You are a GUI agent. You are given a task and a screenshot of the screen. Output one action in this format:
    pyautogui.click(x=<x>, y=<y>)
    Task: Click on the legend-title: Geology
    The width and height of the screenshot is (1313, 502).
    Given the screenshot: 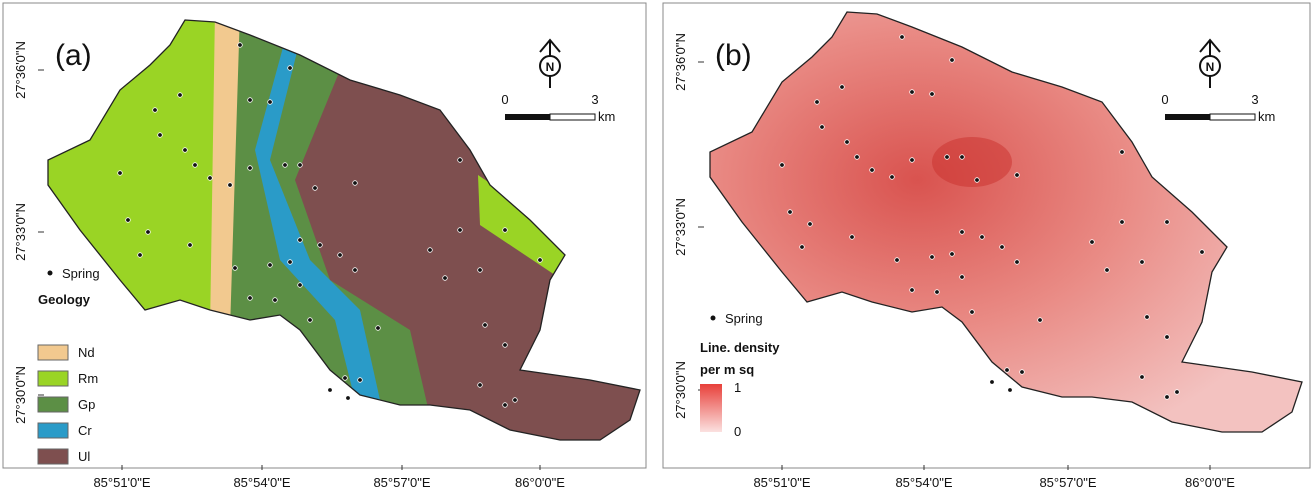 What is the action you would take?
    pyautogui.click(x=64, y=299)
    